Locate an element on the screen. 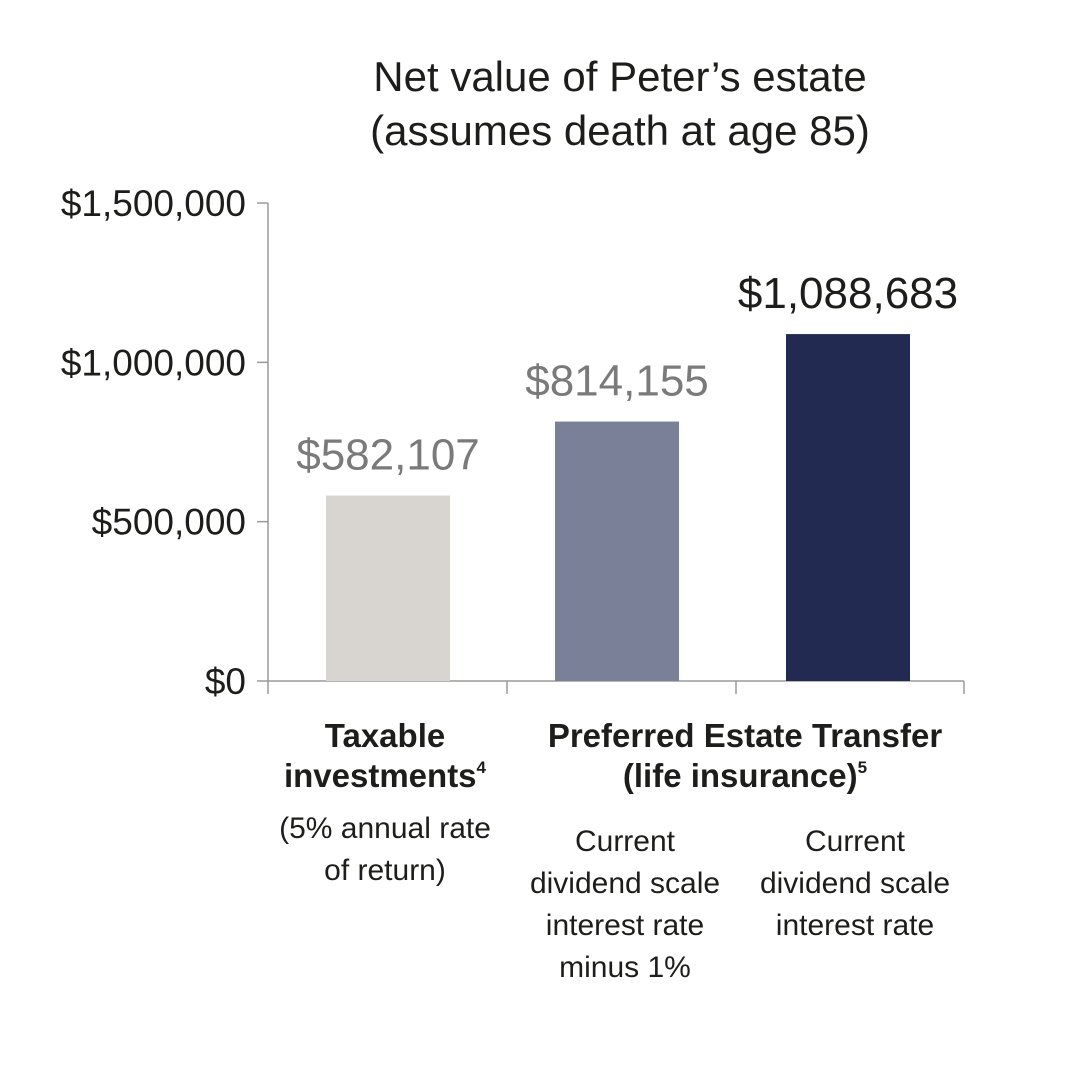 The height and width of the screenshot is (1080, 1080). footnote-marker: 5 is located at coordinates (862, 767).